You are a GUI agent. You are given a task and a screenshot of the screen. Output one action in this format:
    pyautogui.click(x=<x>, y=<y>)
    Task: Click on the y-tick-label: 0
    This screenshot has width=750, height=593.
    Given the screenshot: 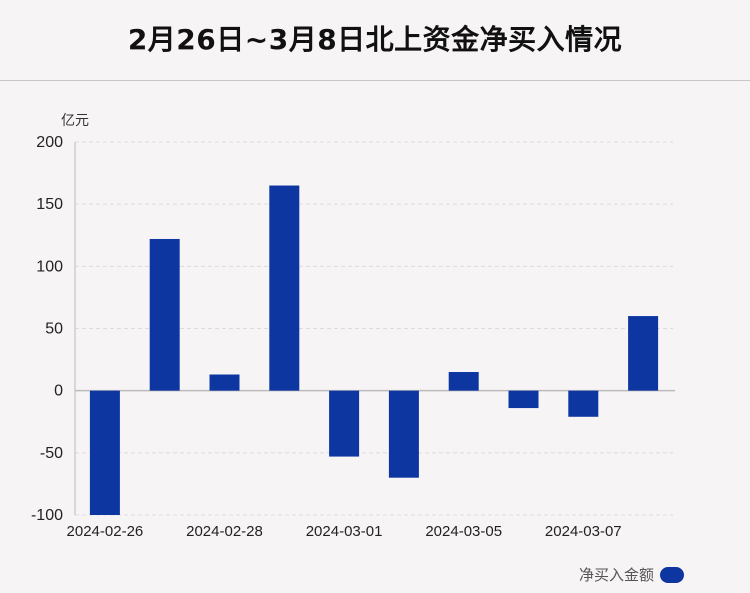 What is the action you would take?
    pyautogui.click(x=58, y=391)
    